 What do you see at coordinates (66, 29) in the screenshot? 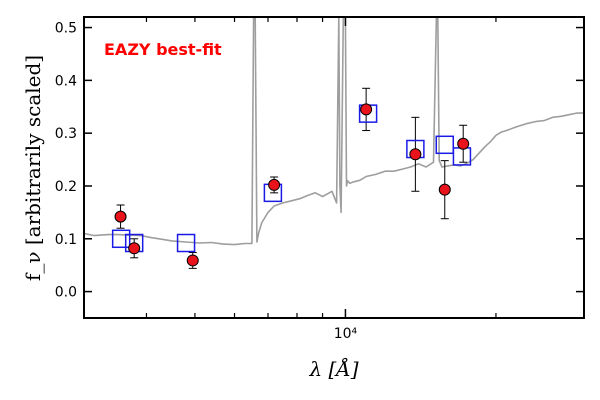
I see `y-tick-label: 0.5` at bounding box center [66, 29].